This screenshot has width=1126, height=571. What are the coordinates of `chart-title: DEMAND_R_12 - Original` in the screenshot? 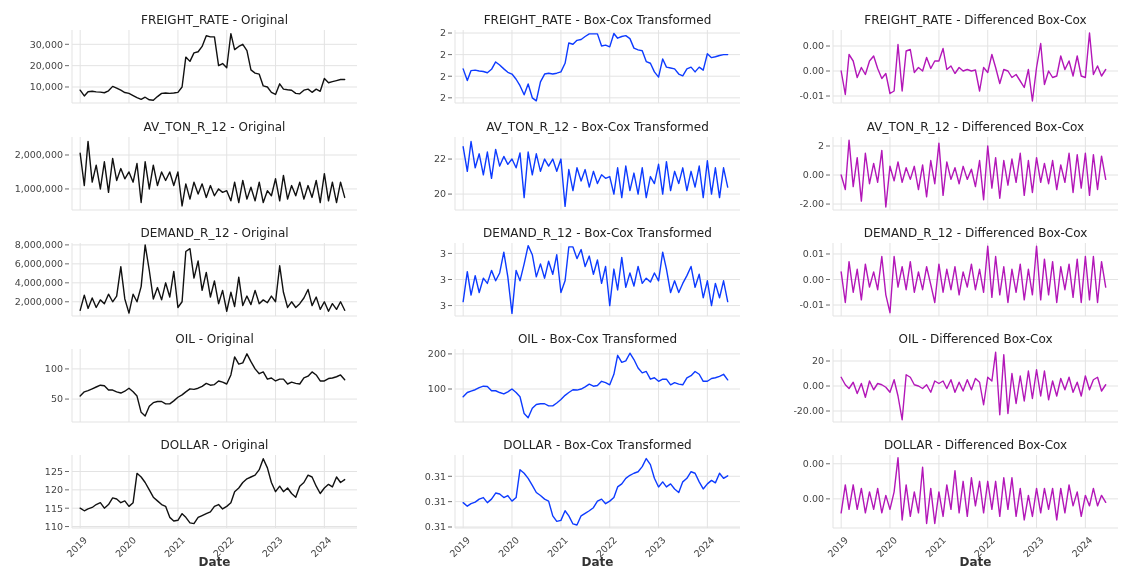 It's located at (214, 233).